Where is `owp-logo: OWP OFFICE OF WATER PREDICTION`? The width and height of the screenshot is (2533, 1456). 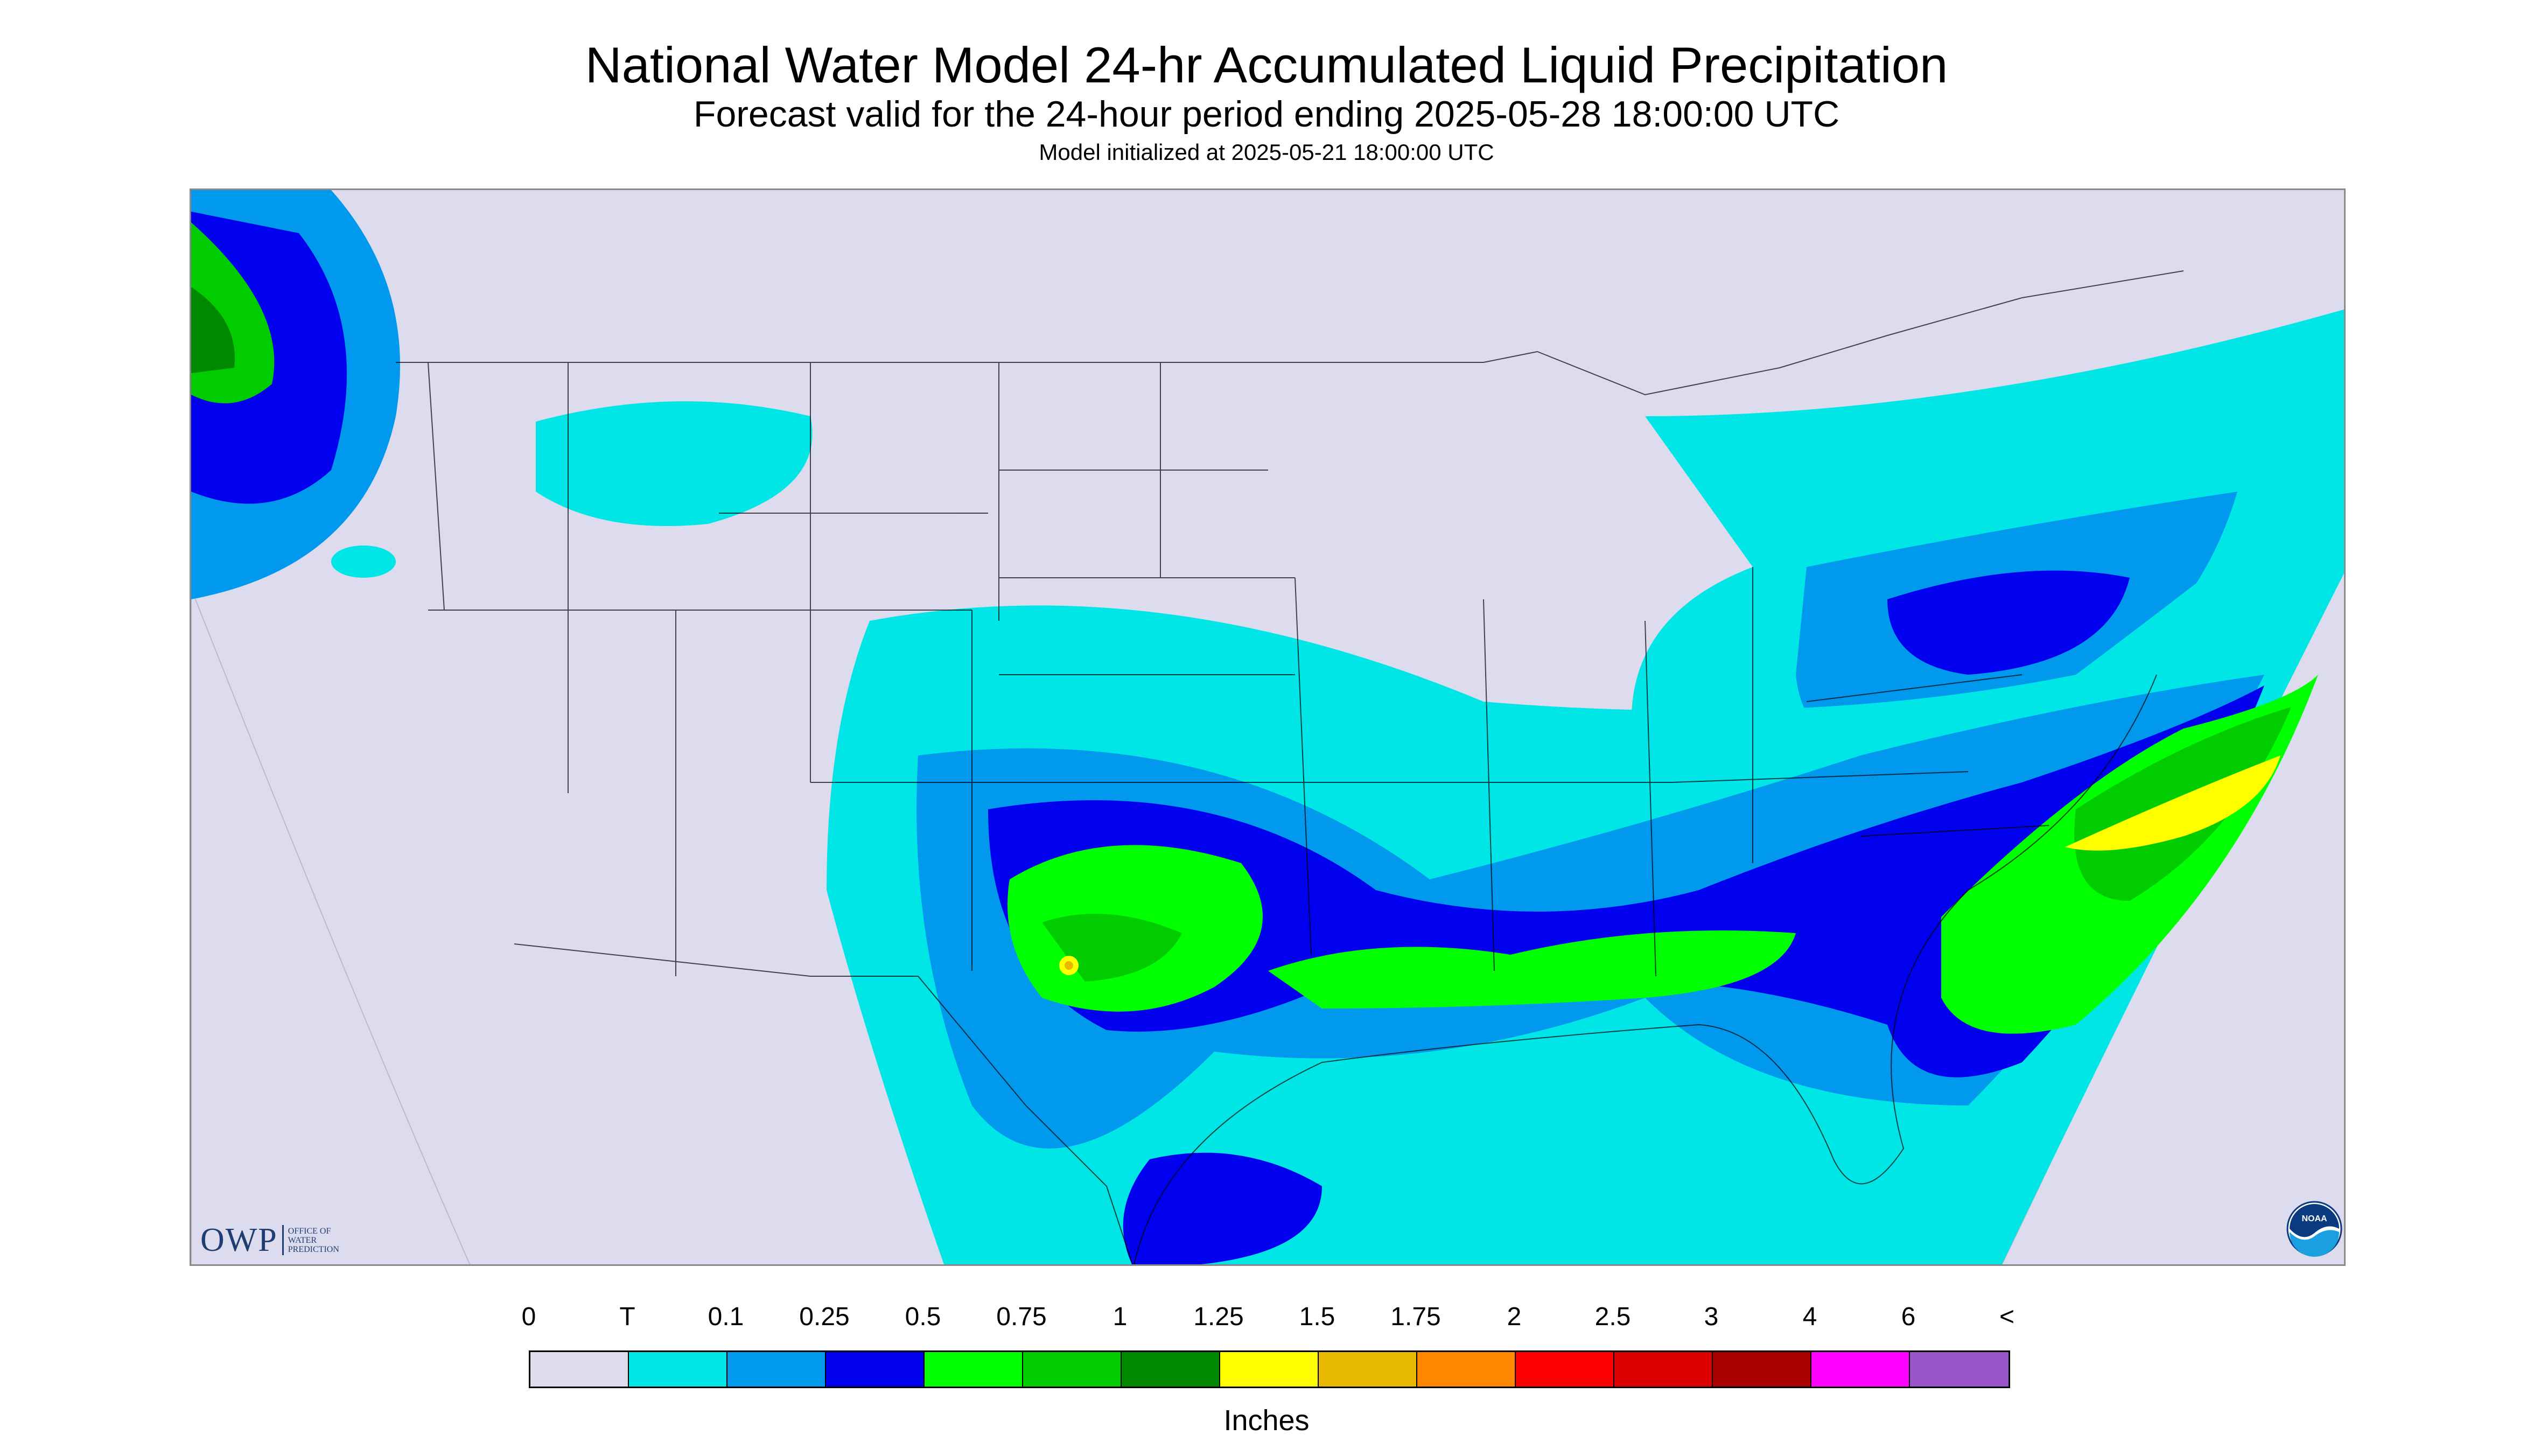 owp-logo: OWP OFFICE OF WATER PREDICTION is located at coordinates (269, 1240).